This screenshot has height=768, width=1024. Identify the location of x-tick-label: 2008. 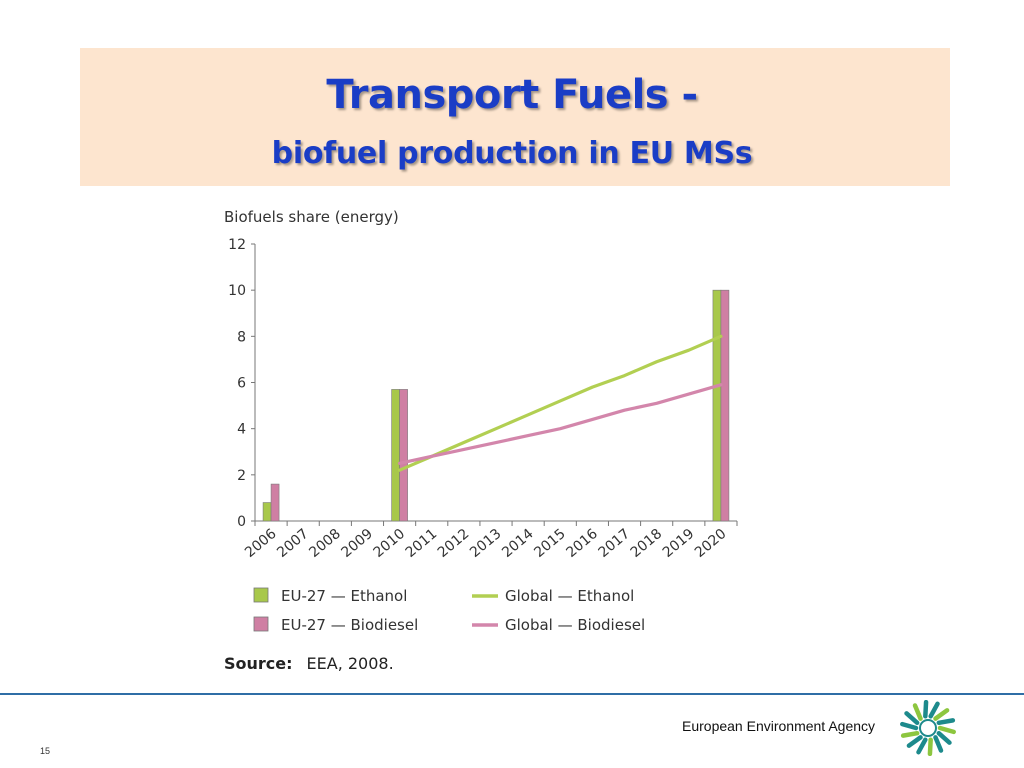
(325, 543).